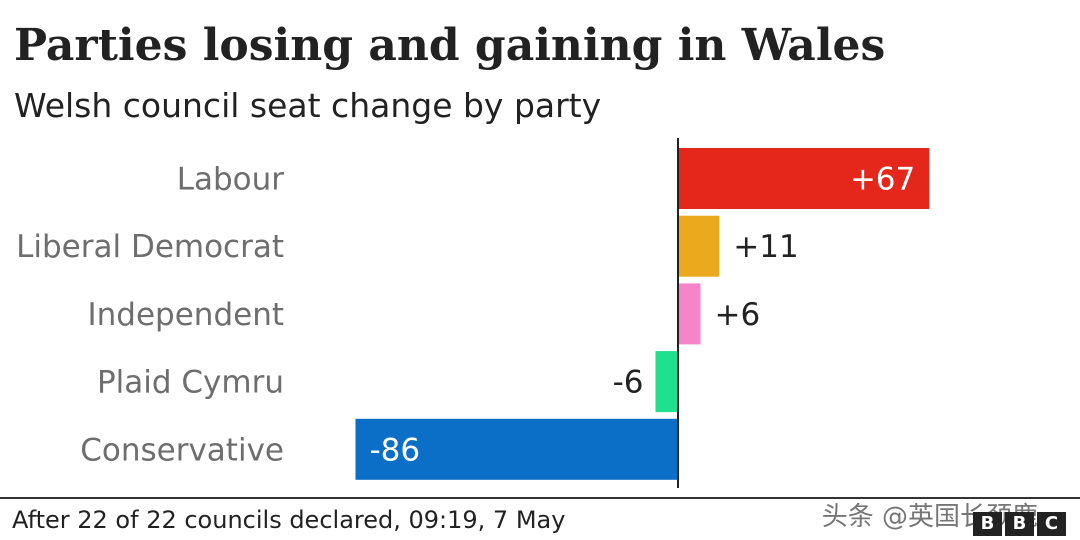 This screenshot has height=540, width=1080. I want to click on chart-title: Parties losing and gaining in Wales, so click(450, 45).